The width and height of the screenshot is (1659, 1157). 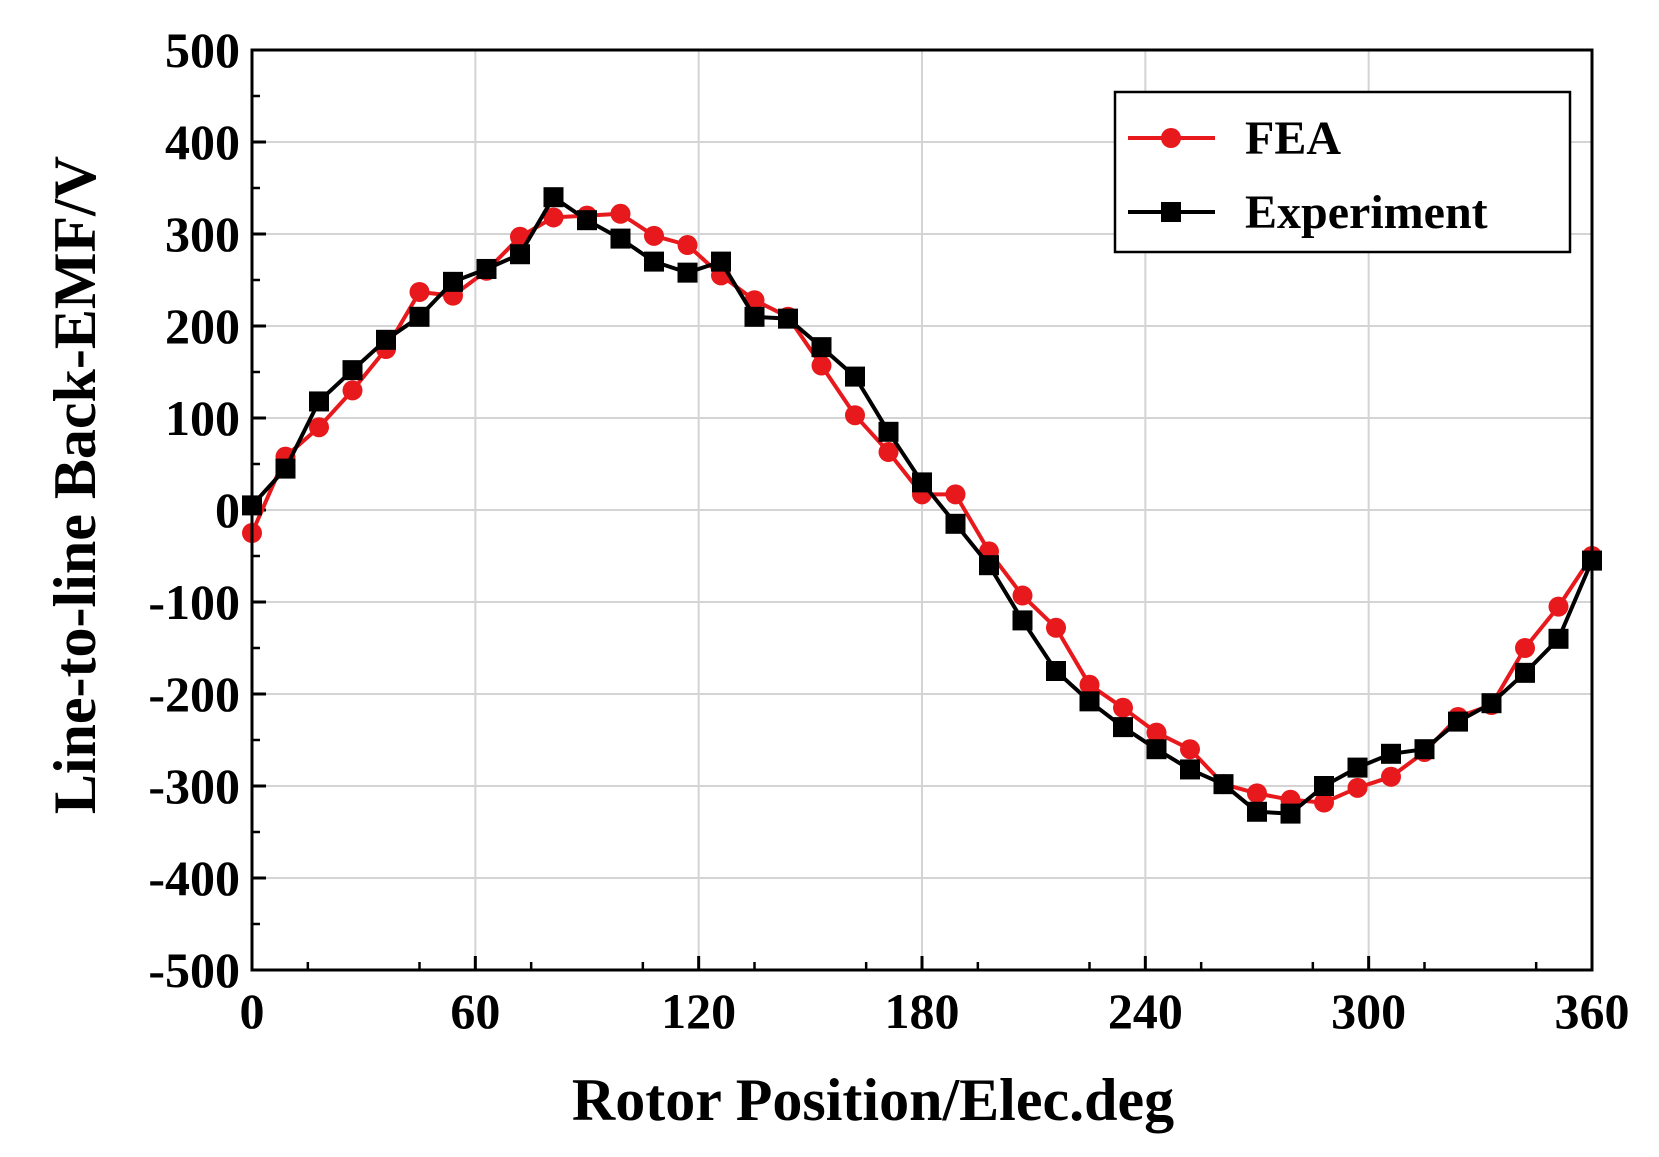 What do you see at coordinates (252, 1011) in the screenshot?
I see `x-tick-label: 0` at bounding box center [252, 1011].